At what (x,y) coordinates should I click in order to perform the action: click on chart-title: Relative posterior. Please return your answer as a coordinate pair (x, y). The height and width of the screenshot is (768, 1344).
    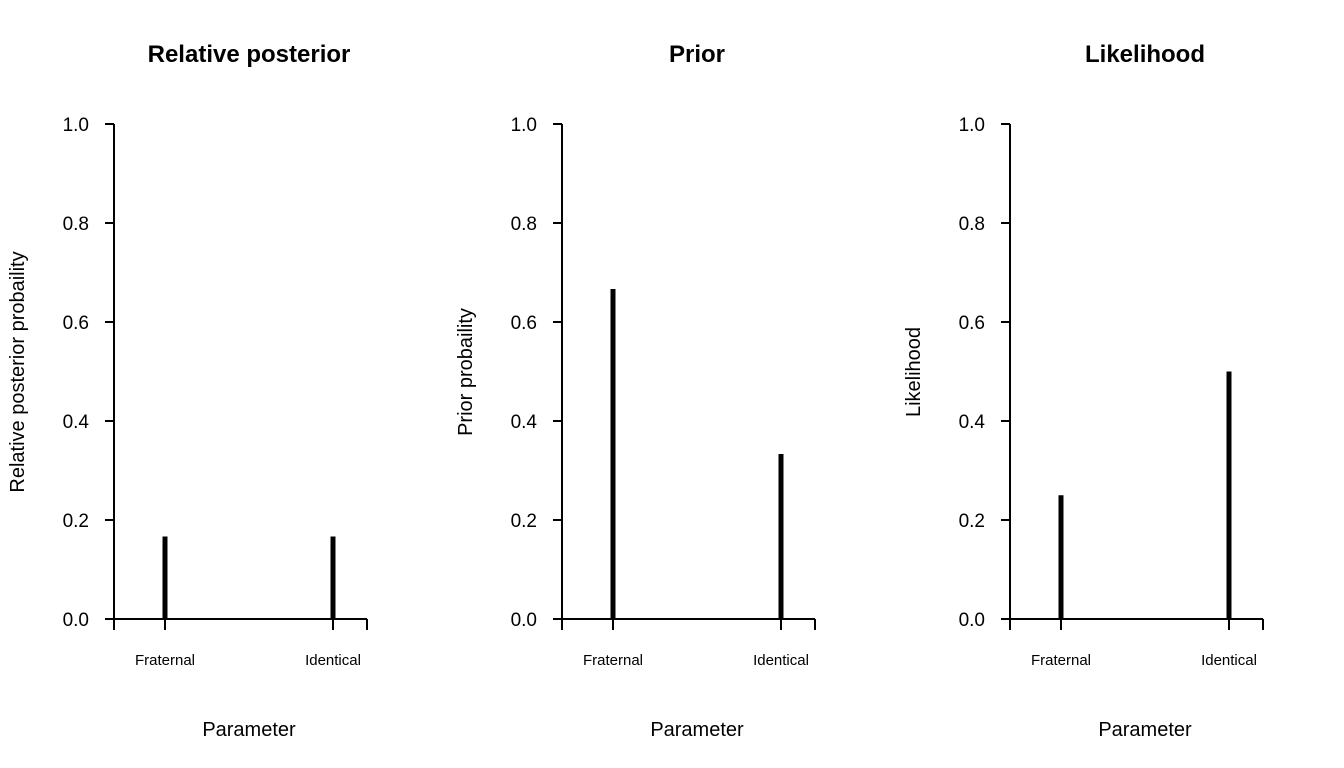
    Looking at the image, I should click on (249, 54).